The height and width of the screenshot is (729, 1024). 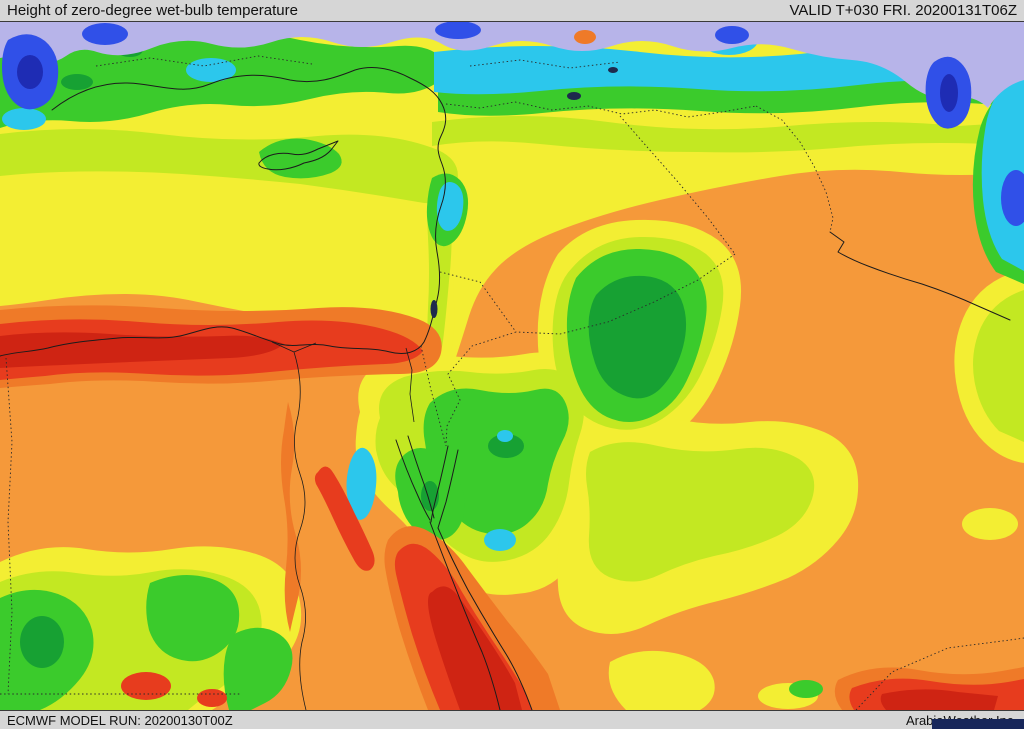 I want to click on arabiaweather-logo-bar, so click(x=978, y=724).